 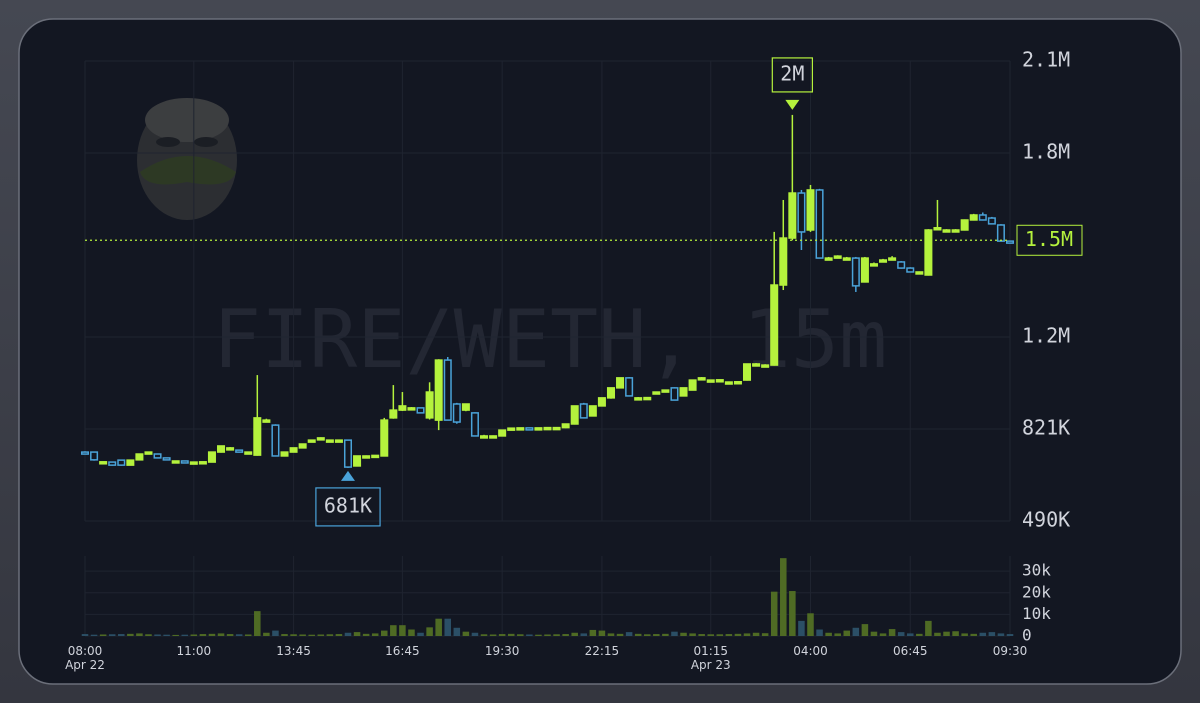 What do you see at coordinates (85, 665) in the screenshot?
I see `x-date-label: Apr 22` at bounding box center [85, 665].